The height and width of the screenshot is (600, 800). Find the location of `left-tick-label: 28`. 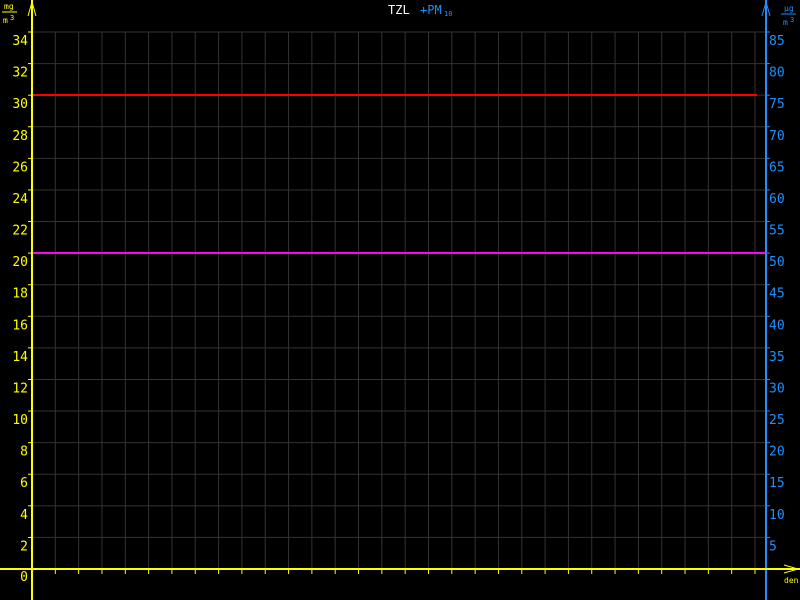

left-tick-label: 28 is located at coordinates (20, 136).